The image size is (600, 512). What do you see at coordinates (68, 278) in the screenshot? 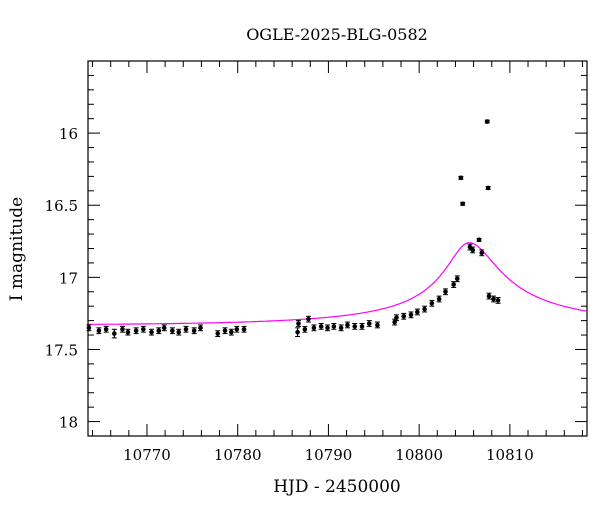
I see `y-tick-label: 17` at bounding box center [68, 278].